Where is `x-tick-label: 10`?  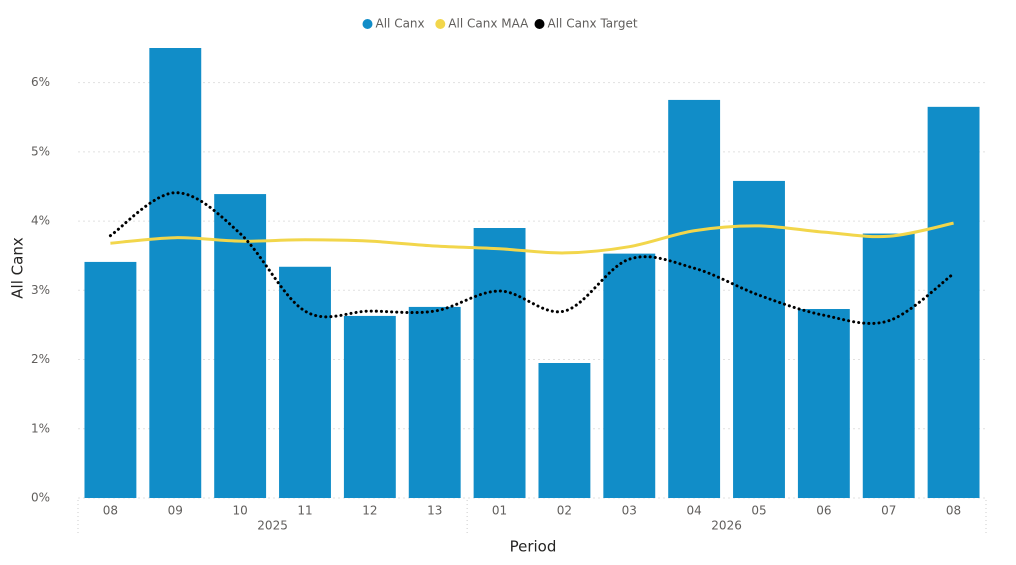
x-tick-label: 10 is located at coordinates (240, 511).